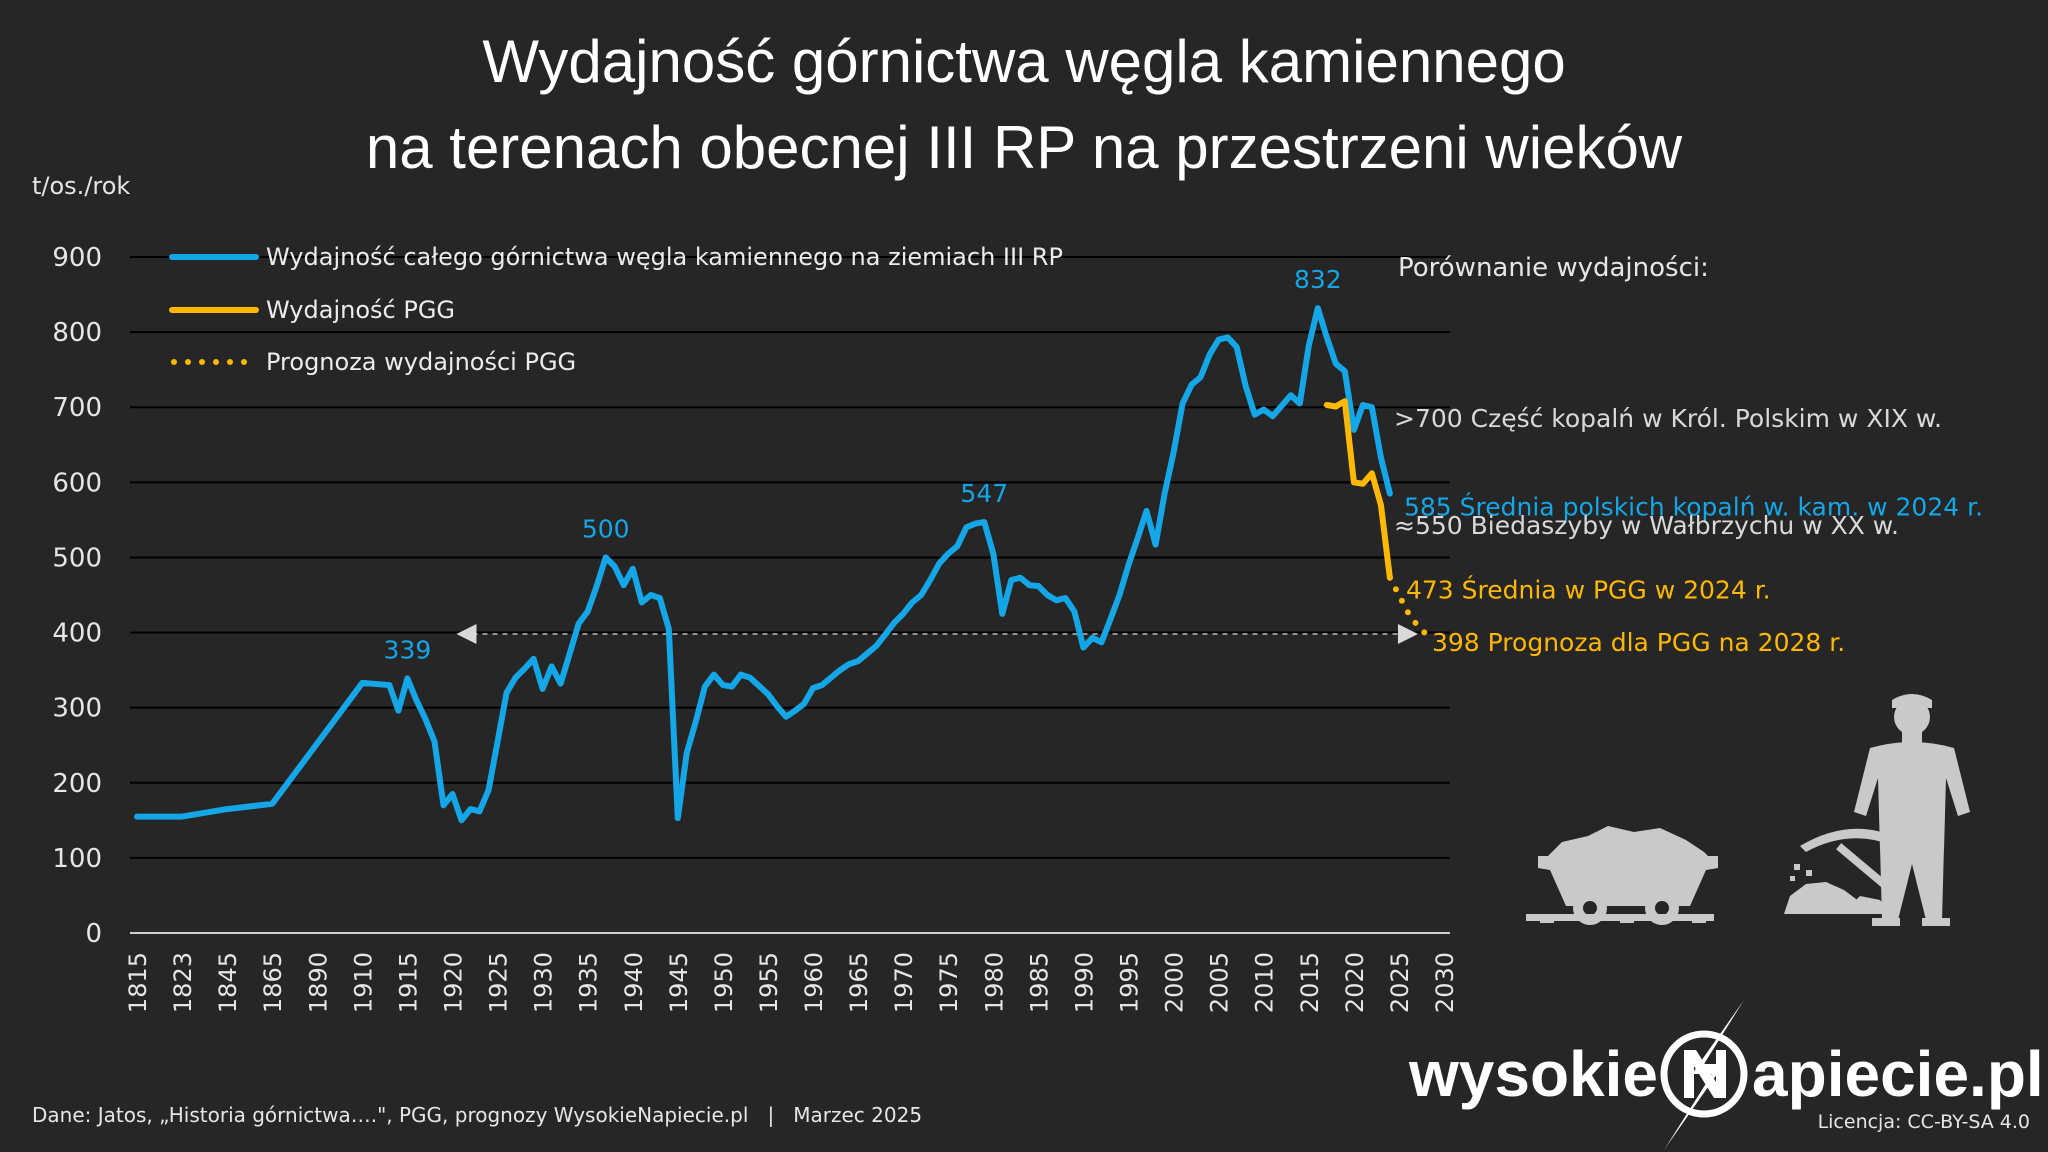 This screenshot has height=1152, width=2048. What do you see at coordinates (1130, 982) in the screenshot?
I see `x-tick-label: 1995` at bounding box center [1130, 982].